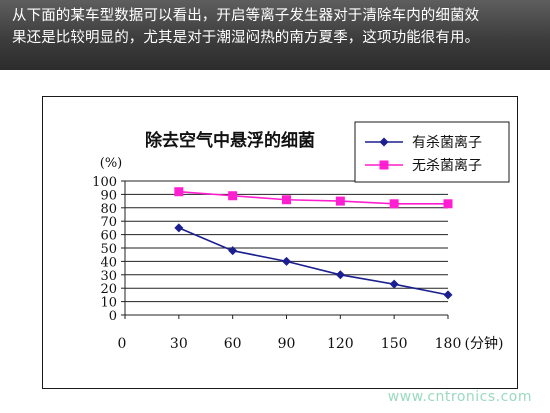 The width and height of the screenshot is (550, 413). I want to click on x-axis-unit-label: (分钟), so click(484, 343).